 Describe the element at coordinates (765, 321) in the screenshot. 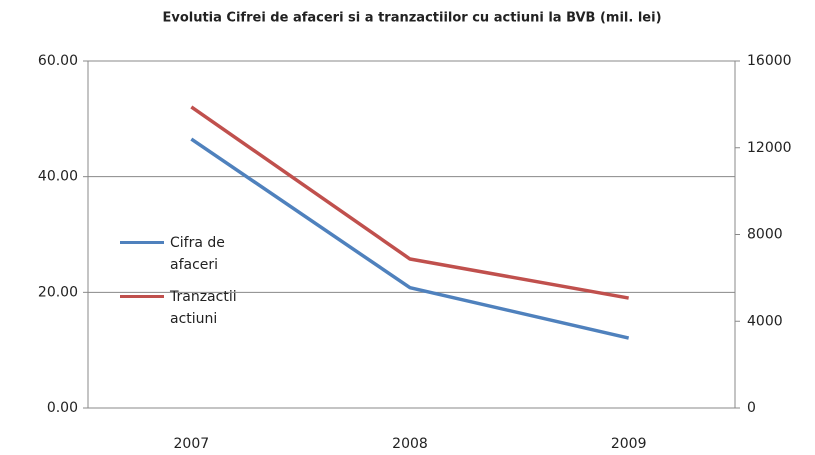

I see `y2-tick-label: 4000` at that location.